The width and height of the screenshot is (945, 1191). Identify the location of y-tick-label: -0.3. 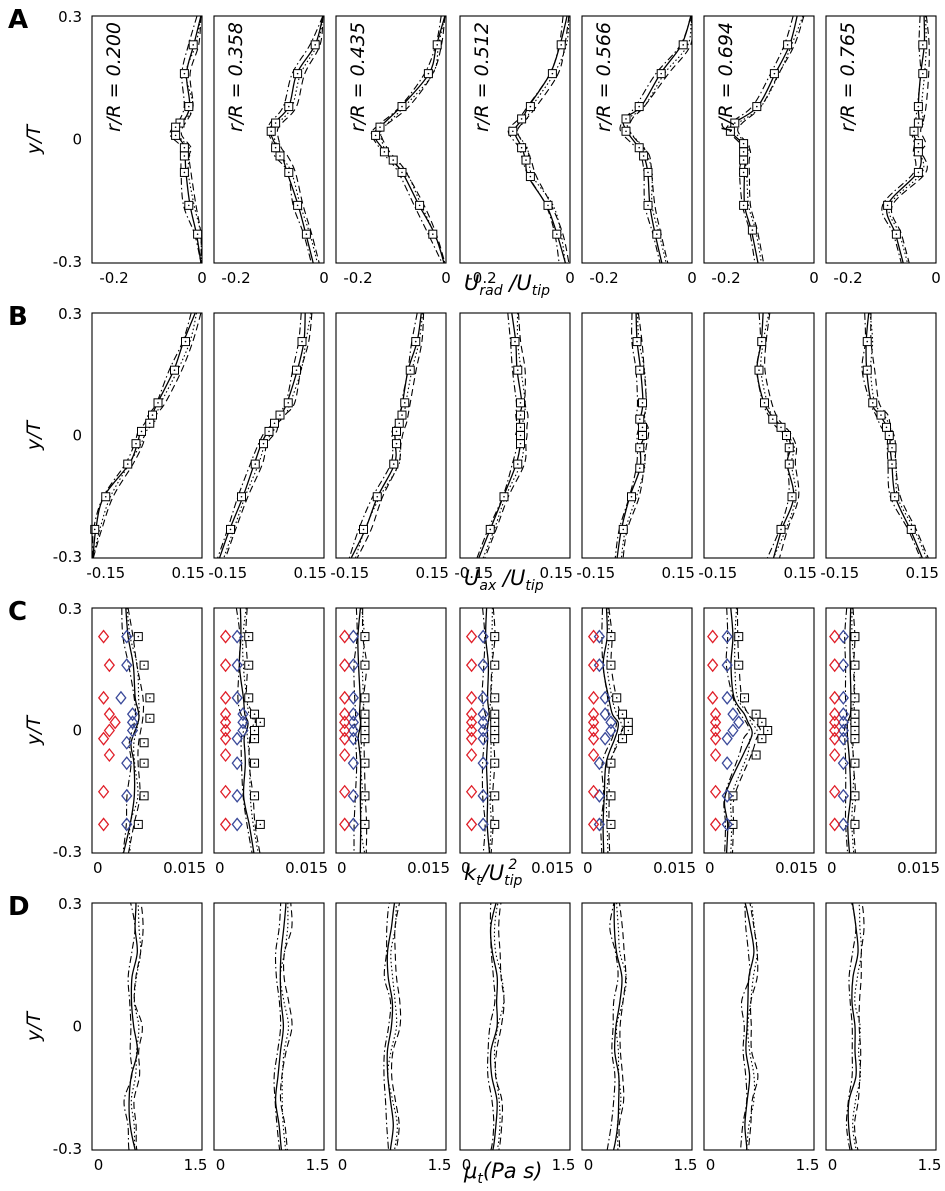
(67, 557).